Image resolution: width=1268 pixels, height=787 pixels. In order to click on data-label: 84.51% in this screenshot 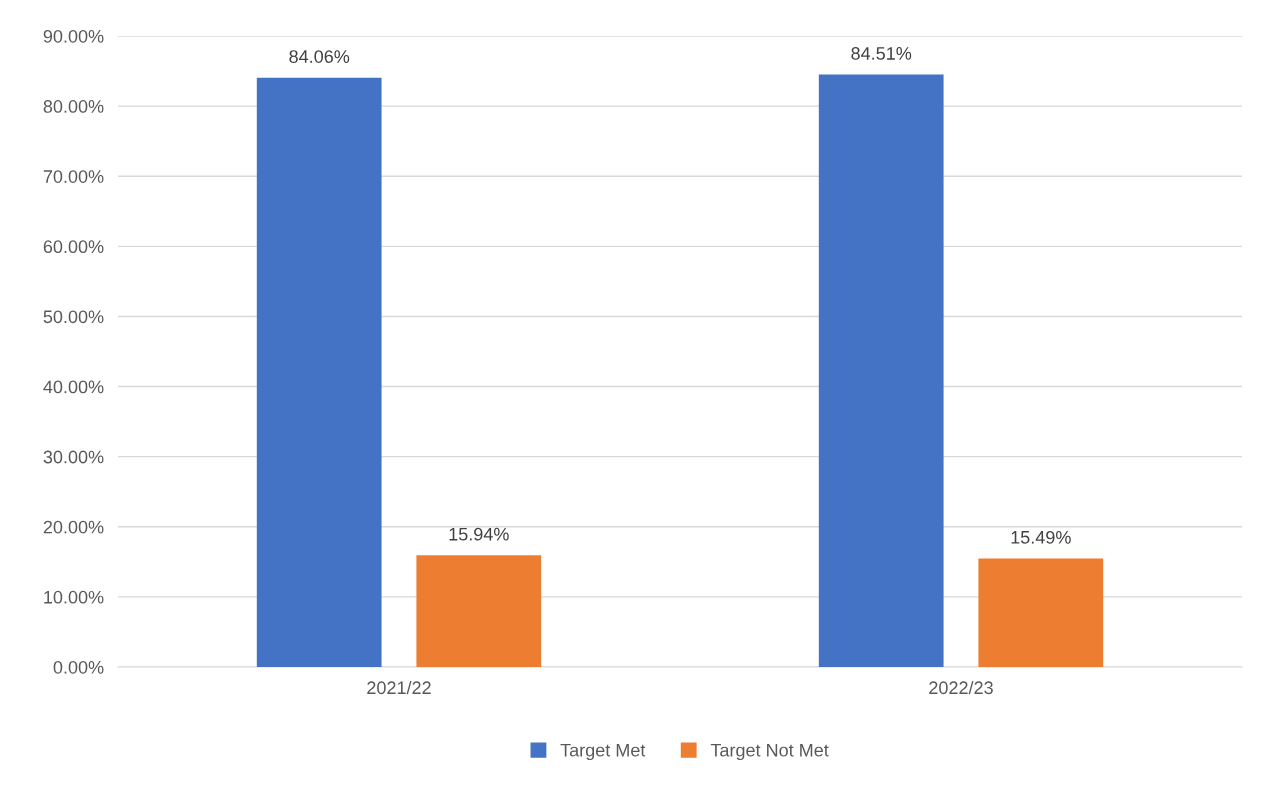, I will do `click(881, 53)`.